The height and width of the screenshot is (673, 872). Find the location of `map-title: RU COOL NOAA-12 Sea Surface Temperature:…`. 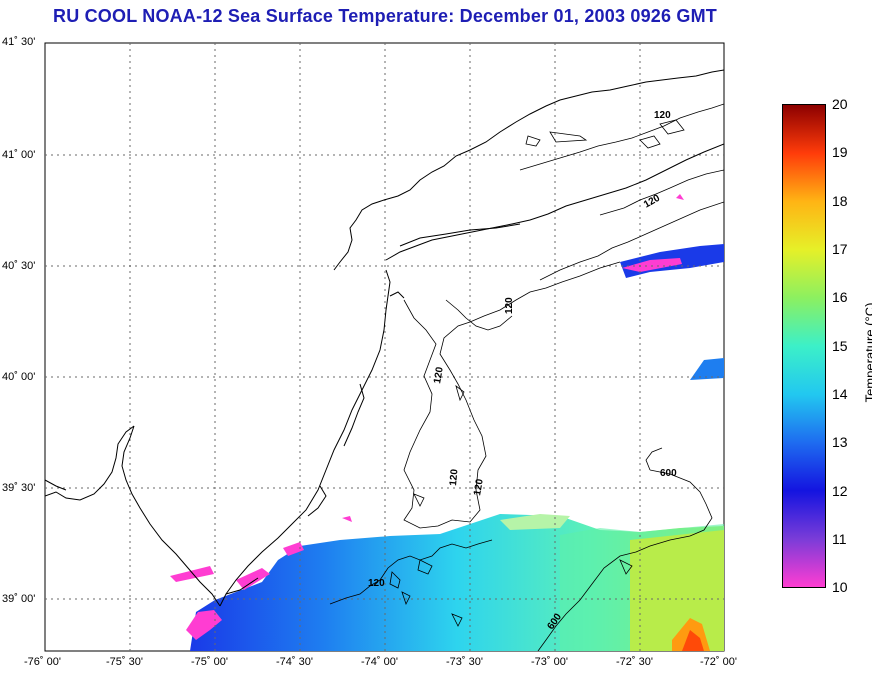

map-title: RU COOL NOAA-12 Sea Surface Temperature:… is located at coordinates (385, 16).